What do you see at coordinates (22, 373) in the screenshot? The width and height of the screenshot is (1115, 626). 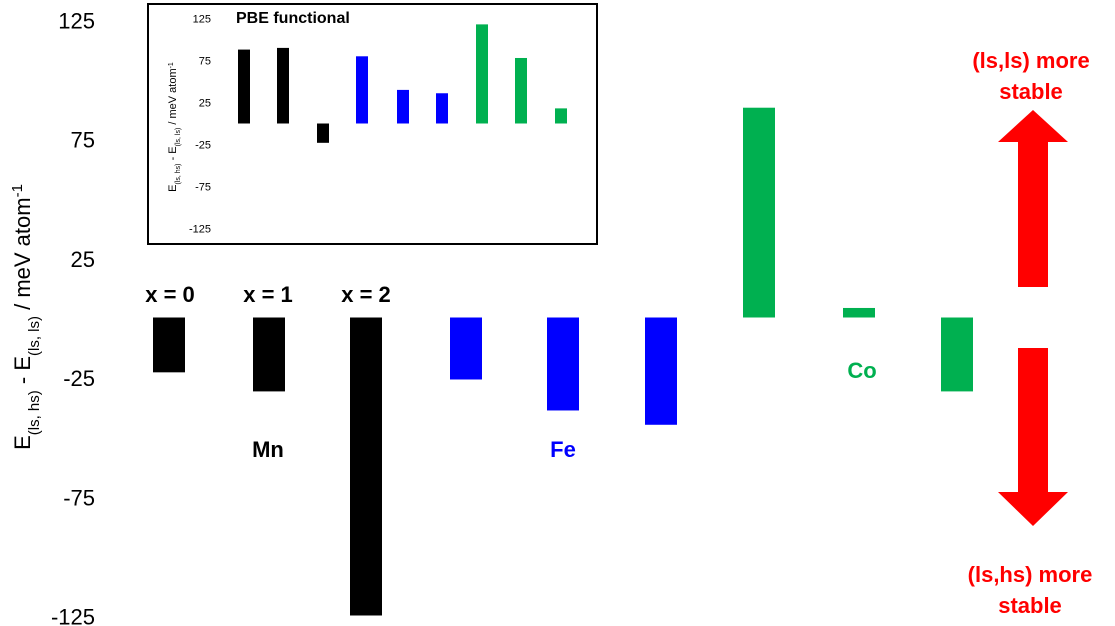 I see `main-y-axis-title-part: - E` at bounding box center [22, 373].